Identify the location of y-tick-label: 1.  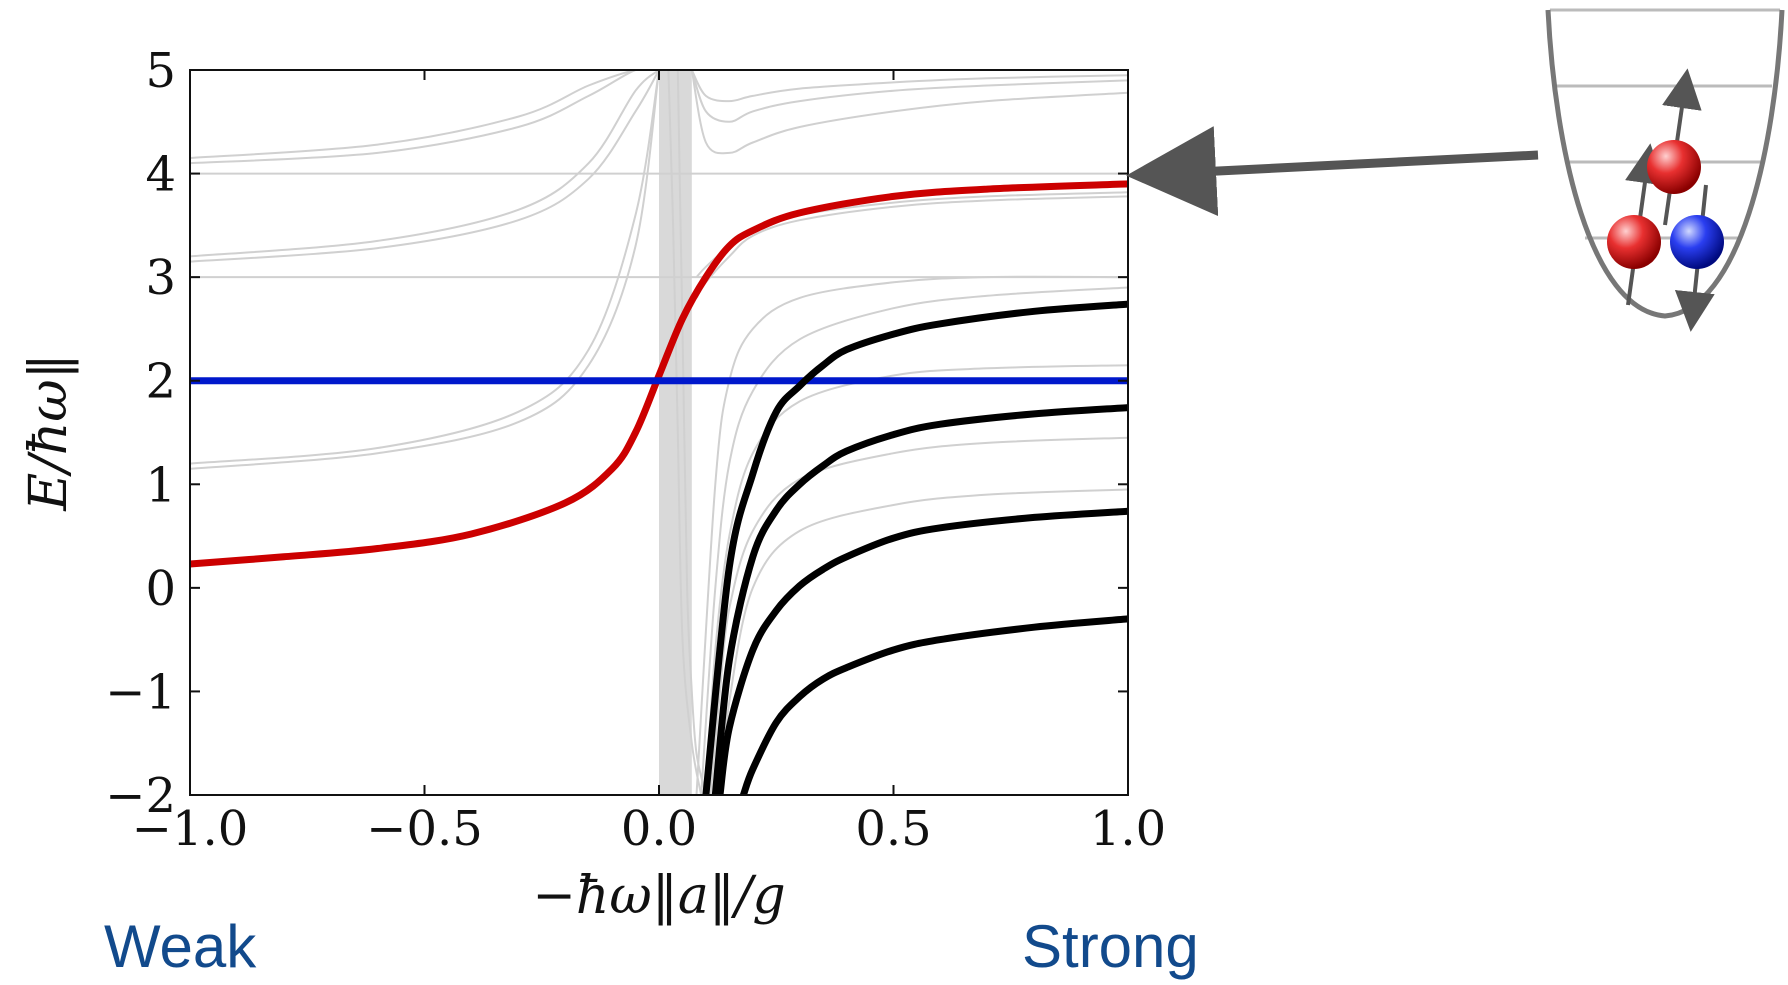
(160, 485).